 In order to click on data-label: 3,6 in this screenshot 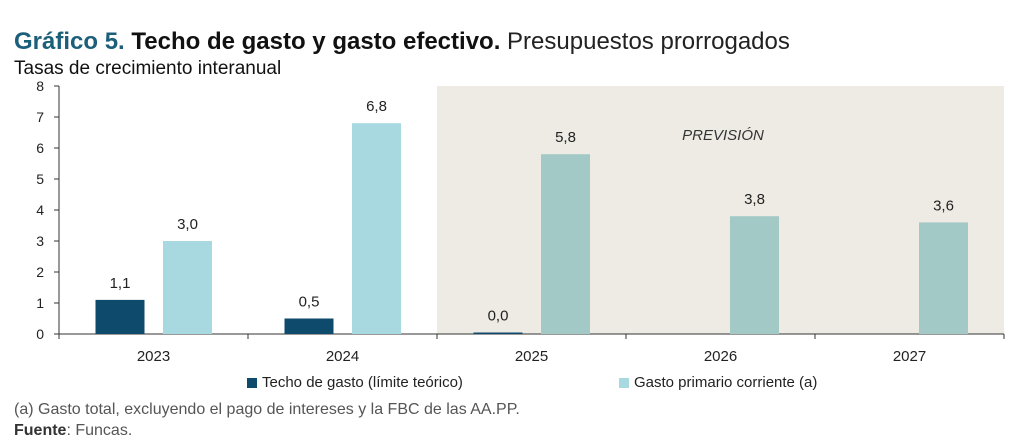, I will do `click(943, 205)`.